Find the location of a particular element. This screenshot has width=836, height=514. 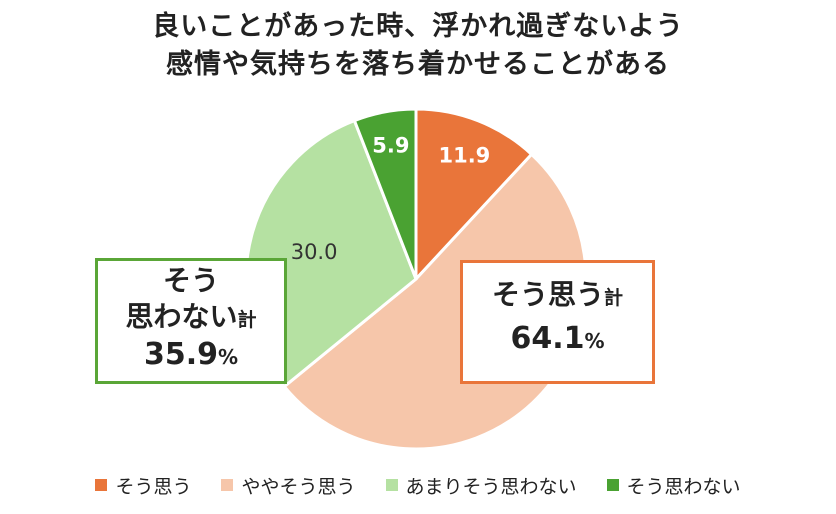

agree-total-suffix: 計 is located at coordinates (614, 298).